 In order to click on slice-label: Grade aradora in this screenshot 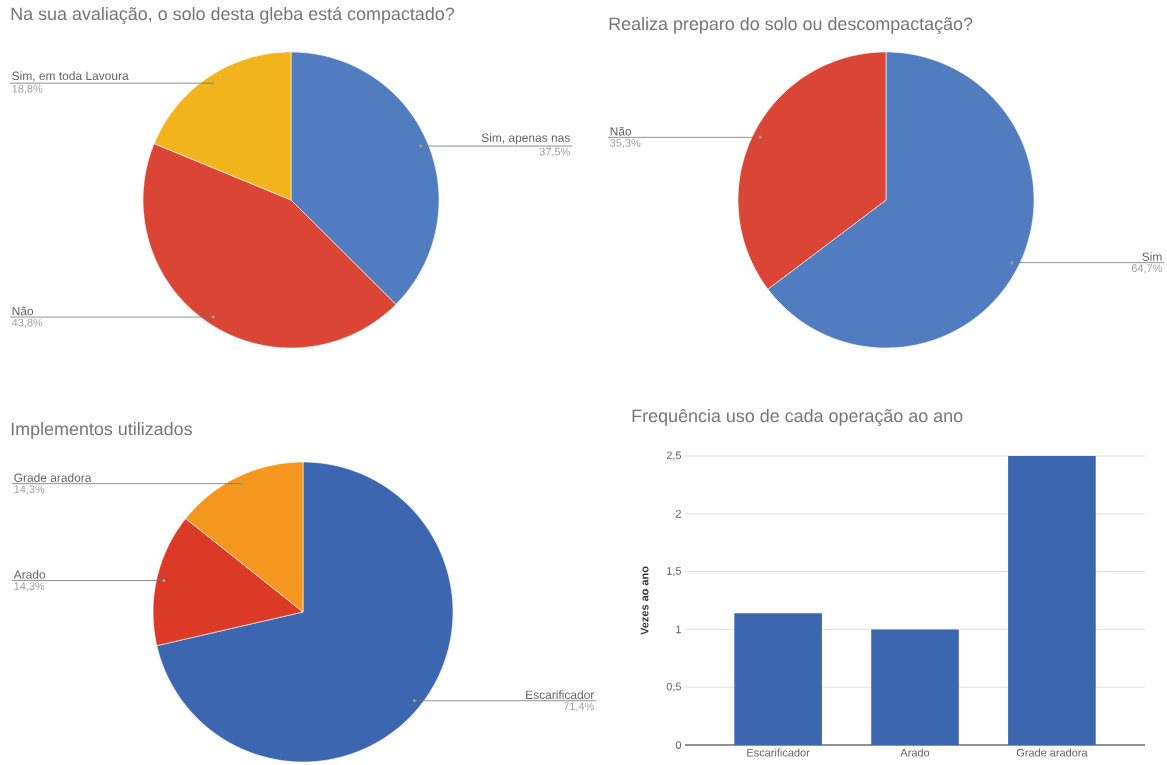, I will do `click(53, 477)`.